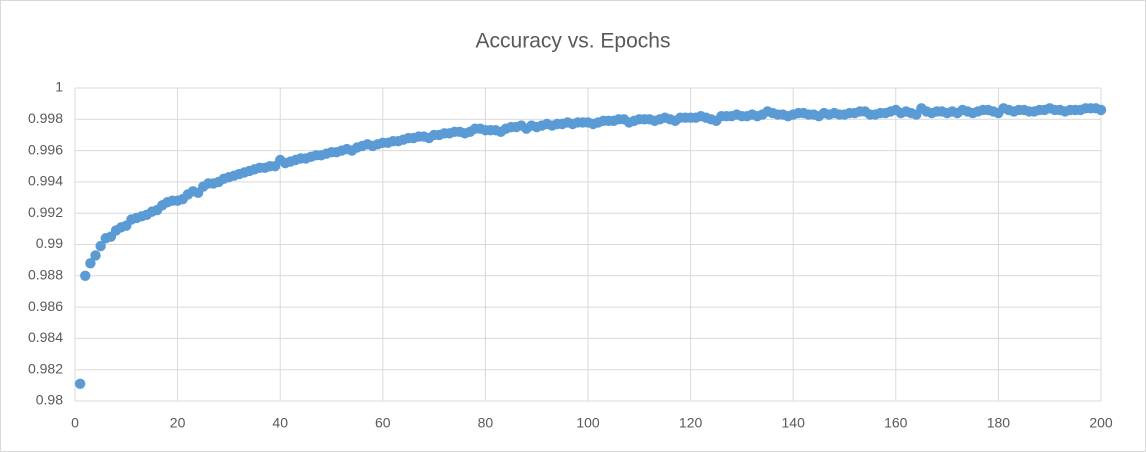 The image size is (1146, 452). What do you see at coordinates (45, 118) in the screenshot?
I see `y-tick-label: 0.998` at bounding box center [45, 118].